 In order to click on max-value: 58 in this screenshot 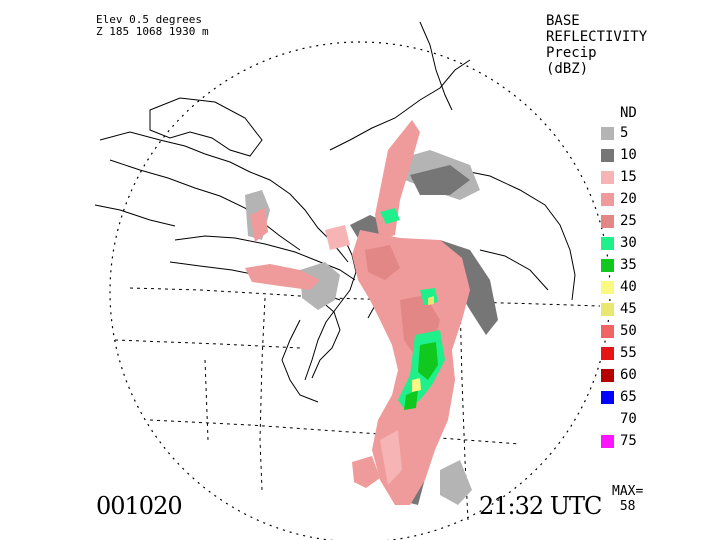, I will do `click(627, 506)`.